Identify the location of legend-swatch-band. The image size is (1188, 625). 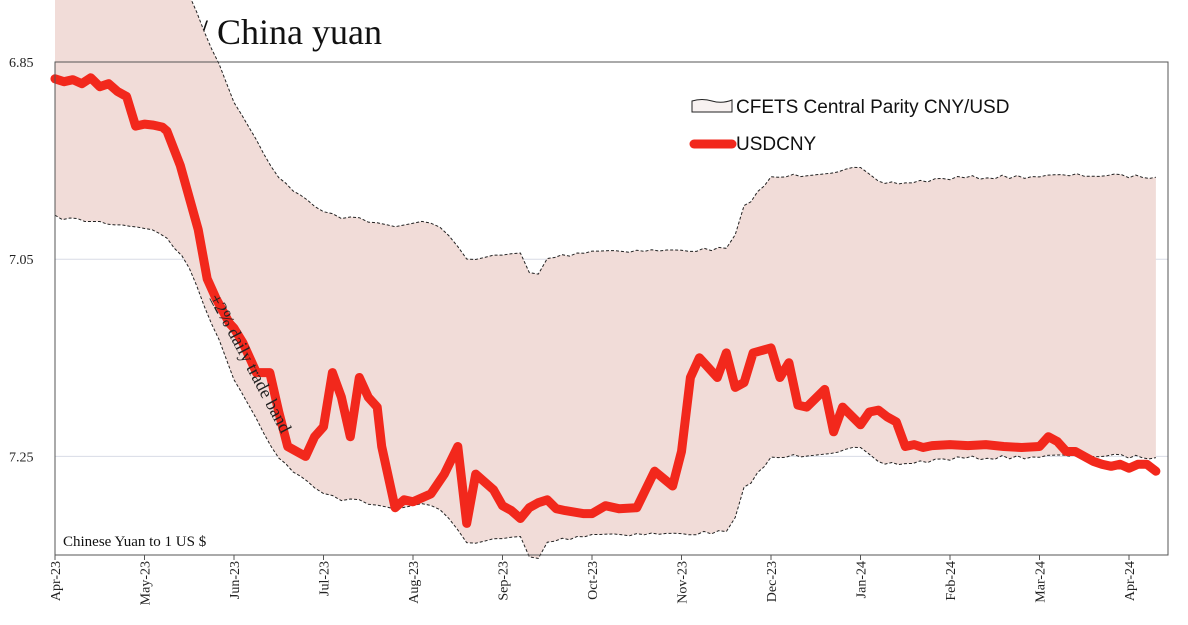
(712, 106).